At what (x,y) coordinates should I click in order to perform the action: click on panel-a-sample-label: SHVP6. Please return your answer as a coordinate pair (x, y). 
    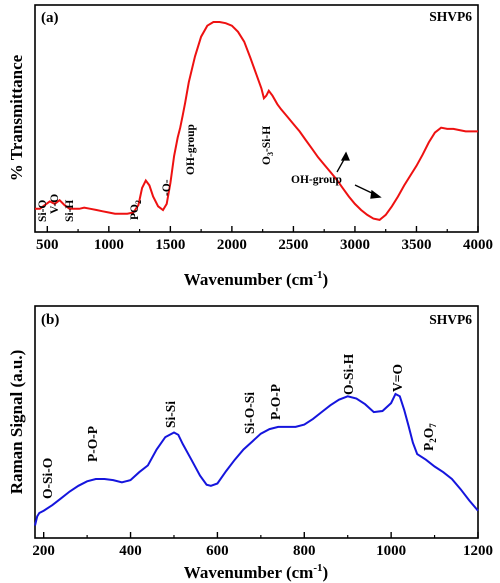
    Looking at the image, I should click on (450, 16).